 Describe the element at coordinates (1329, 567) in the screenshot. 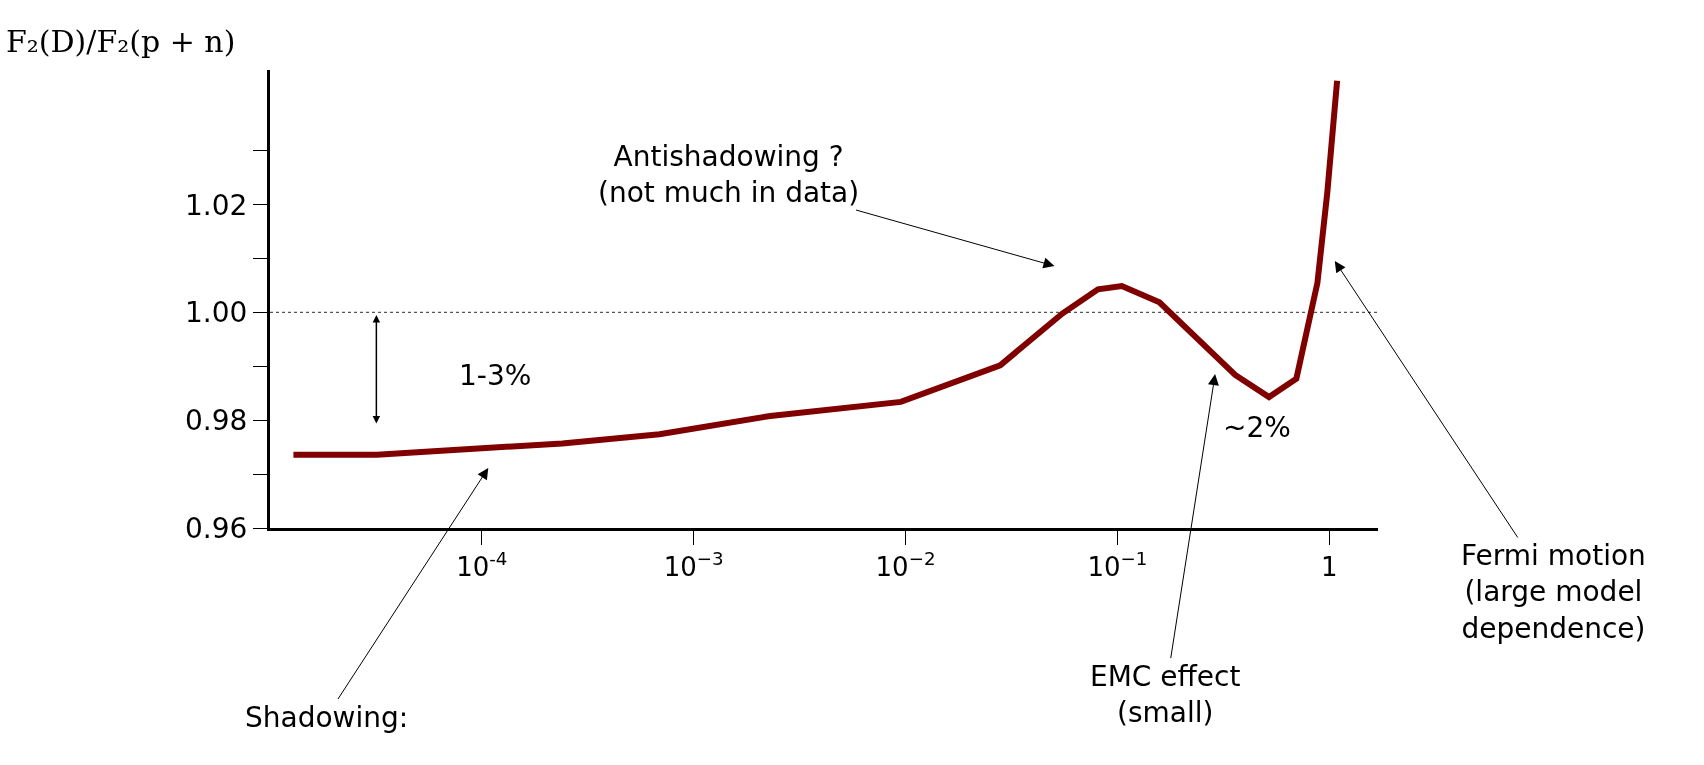

I see `x-tick-label: 1` at that location.